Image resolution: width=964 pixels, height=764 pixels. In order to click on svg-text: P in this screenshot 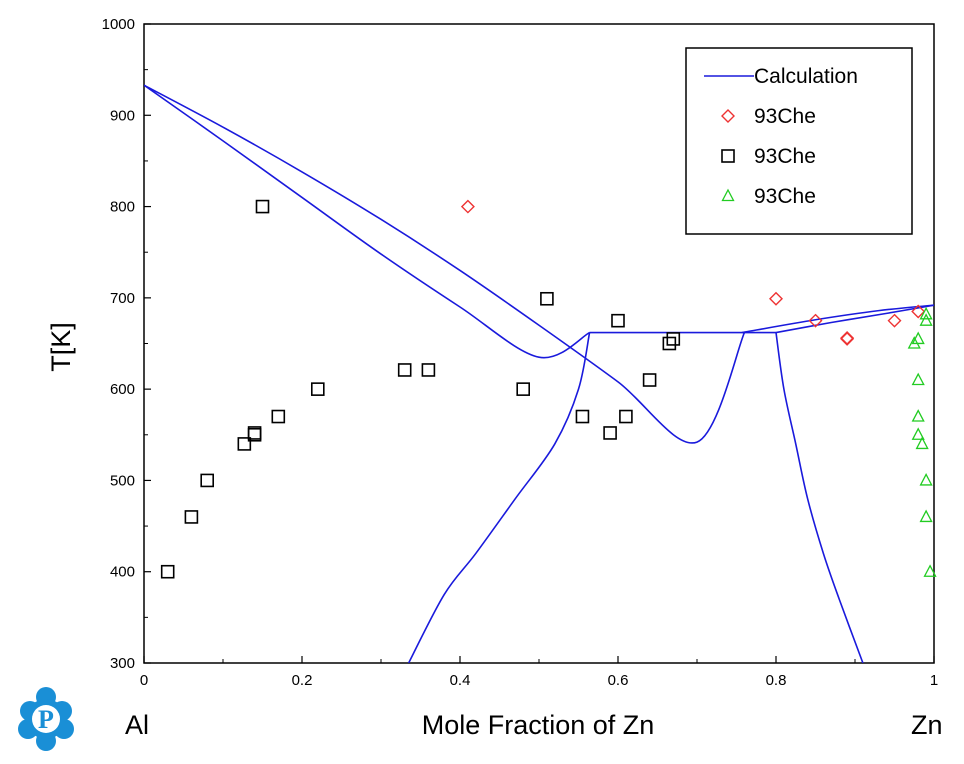, I will do `click(46, 719)`.